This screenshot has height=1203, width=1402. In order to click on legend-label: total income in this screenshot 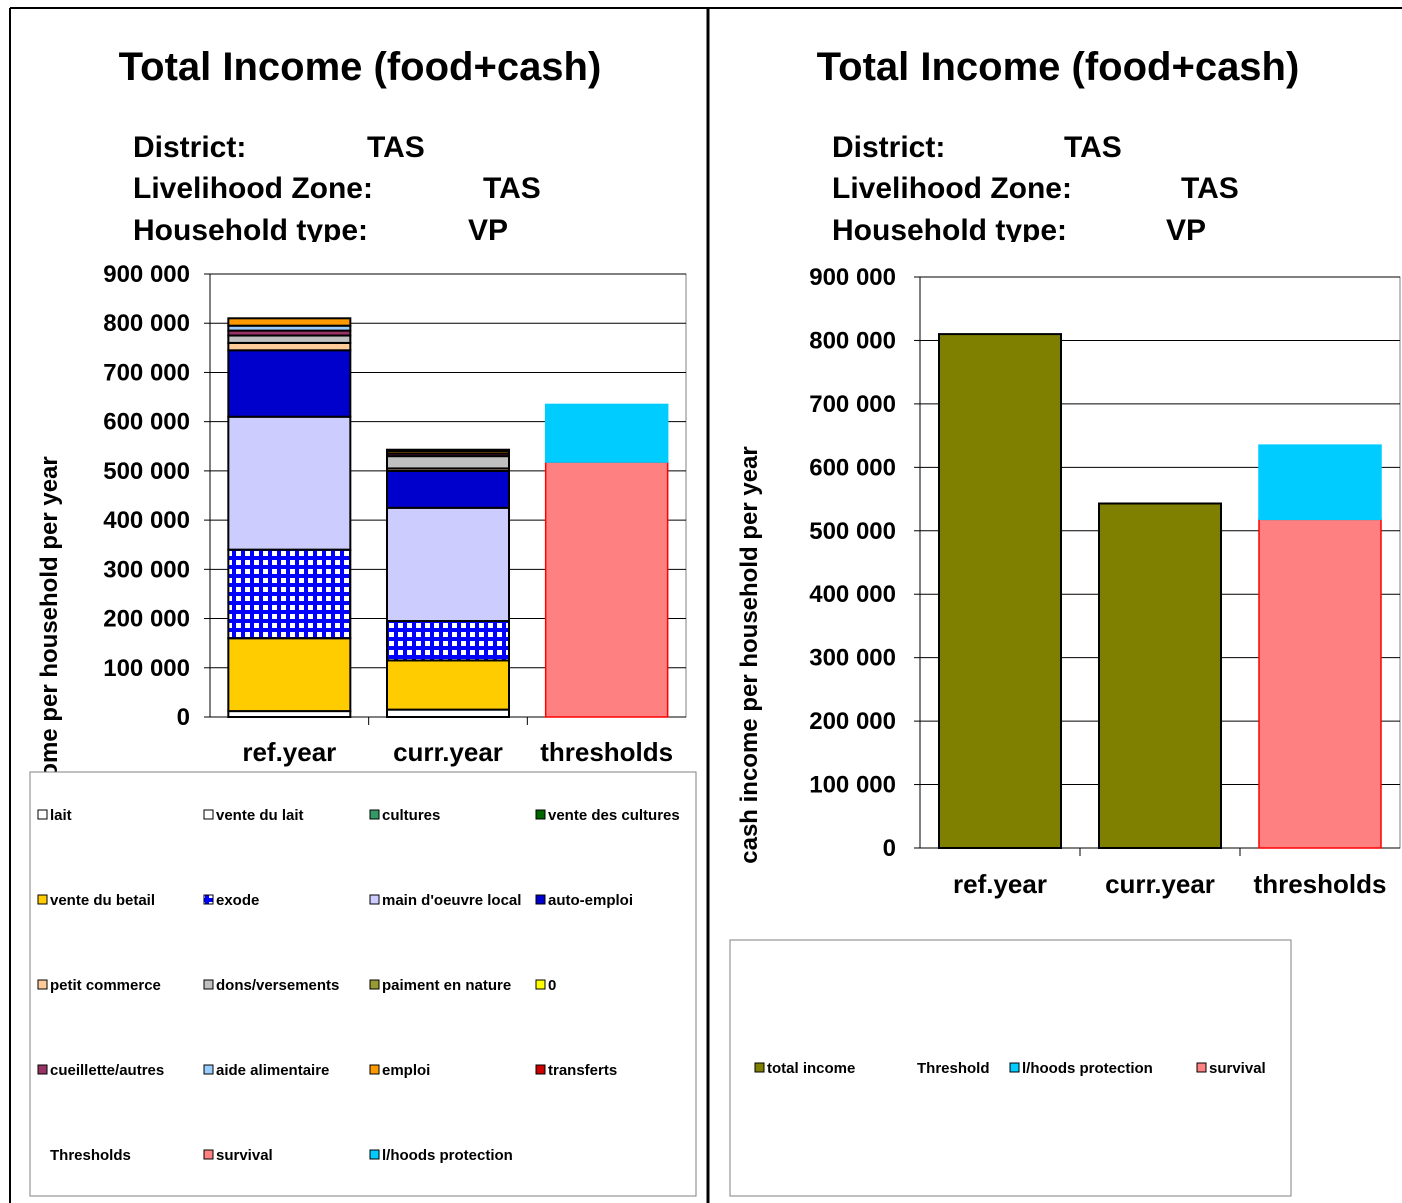, I will do `click(811, 1068)`.